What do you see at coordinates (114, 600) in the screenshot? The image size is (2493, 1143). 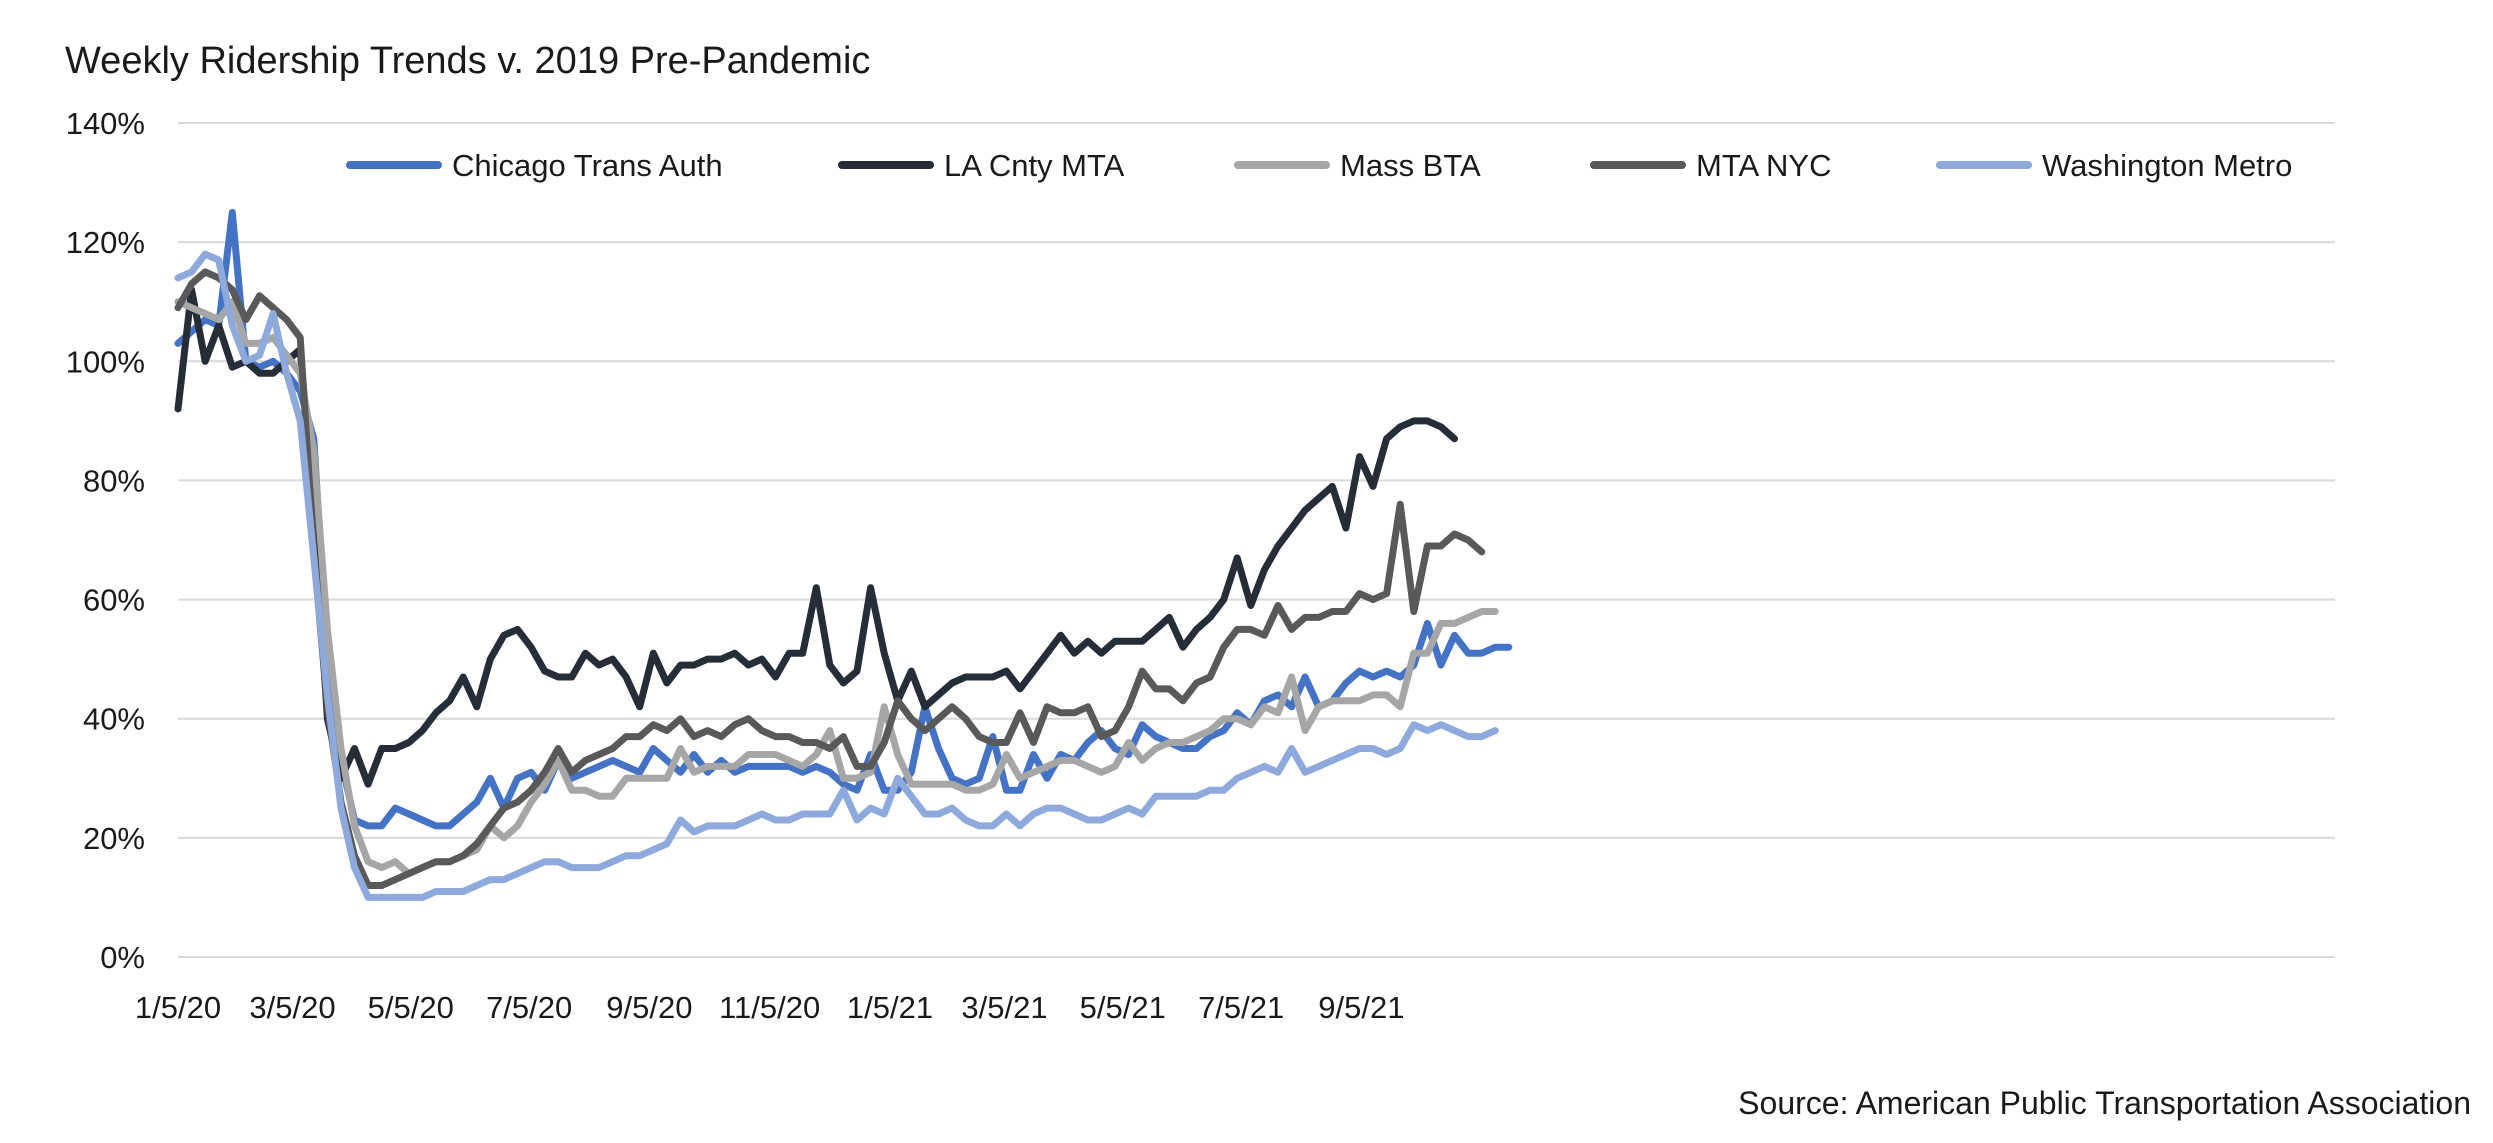 I see `y-tick-label: 60%` at bounding box center [114, 600].